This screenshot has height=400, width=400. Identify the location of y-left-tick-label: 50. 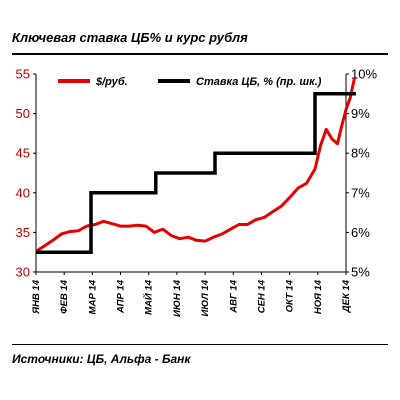
(23, 113).